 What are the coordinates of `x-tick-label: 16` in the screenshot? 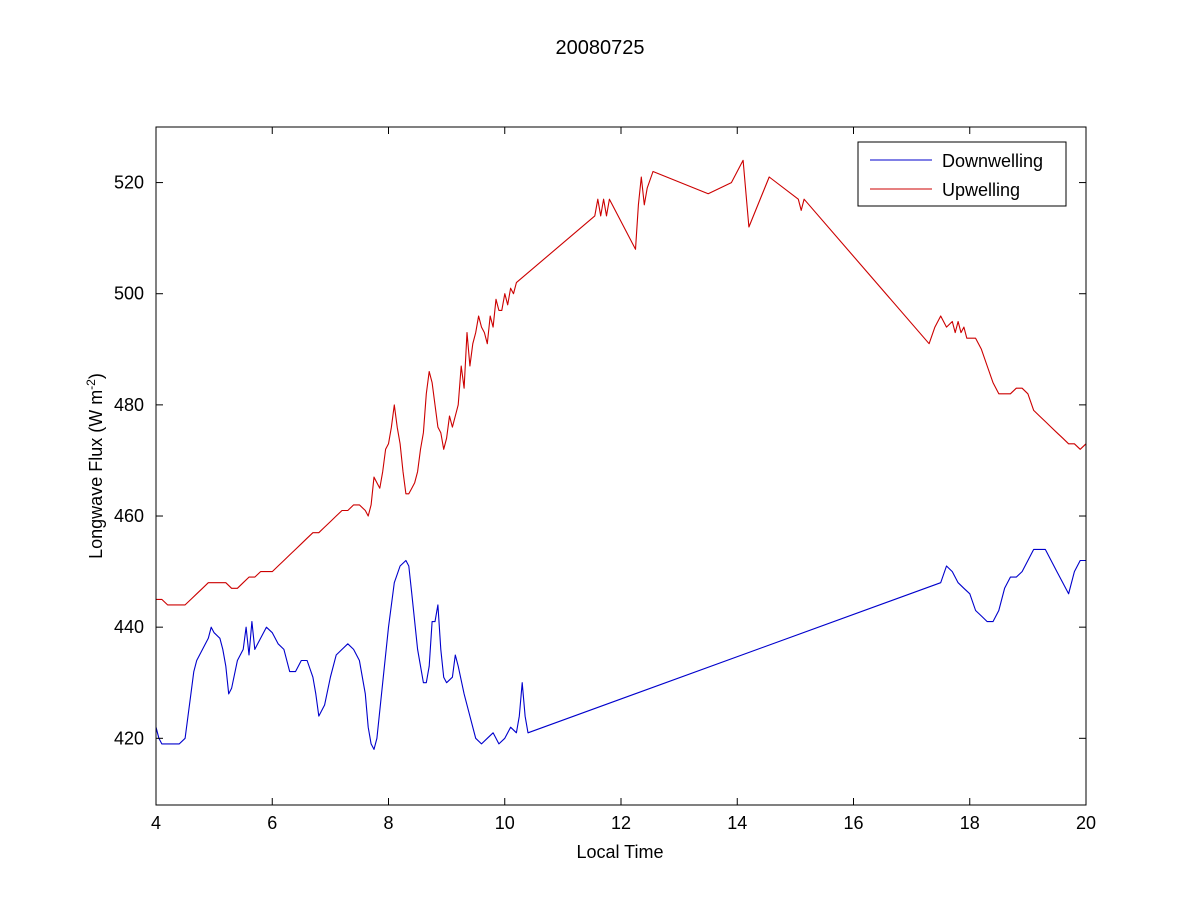 It's located at (853, 823).